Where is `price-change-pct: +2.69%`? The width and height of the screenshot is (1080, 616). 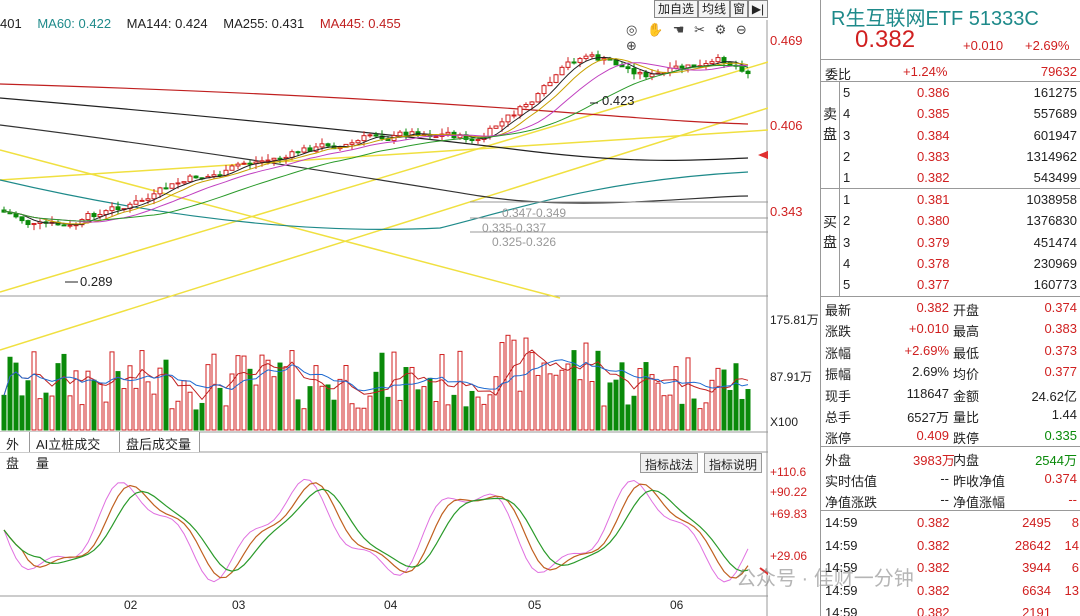 price-change-pct: +2.69% is located at coordinates (1047, 45).